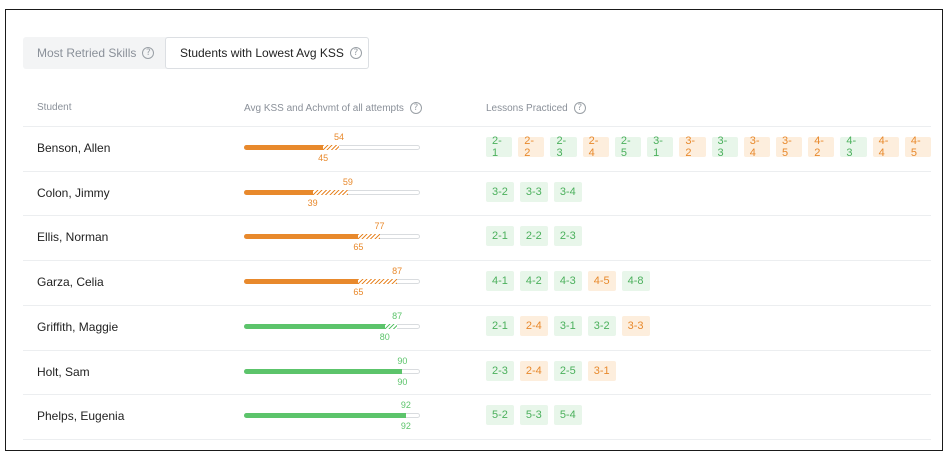 The height and width of the screenshot is (459, 952). What do you see at coordinates (477, 327) in the screenshot?
I see `table-row: Griffith, Maggie 87 80 2-1 2-4 3-1 3-2 3-3` at bounding box center [477, 327].